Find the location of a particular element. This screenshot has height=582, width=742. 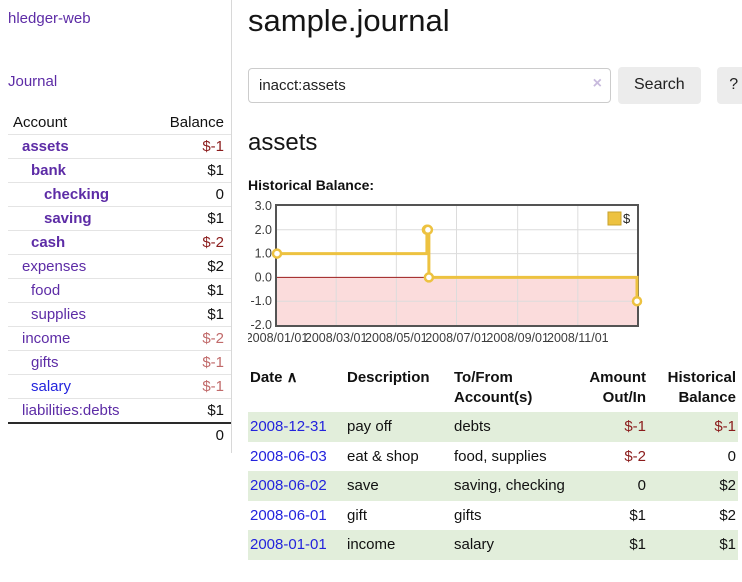

accounts-total-row: 0 is located at coordinates (119, 434).